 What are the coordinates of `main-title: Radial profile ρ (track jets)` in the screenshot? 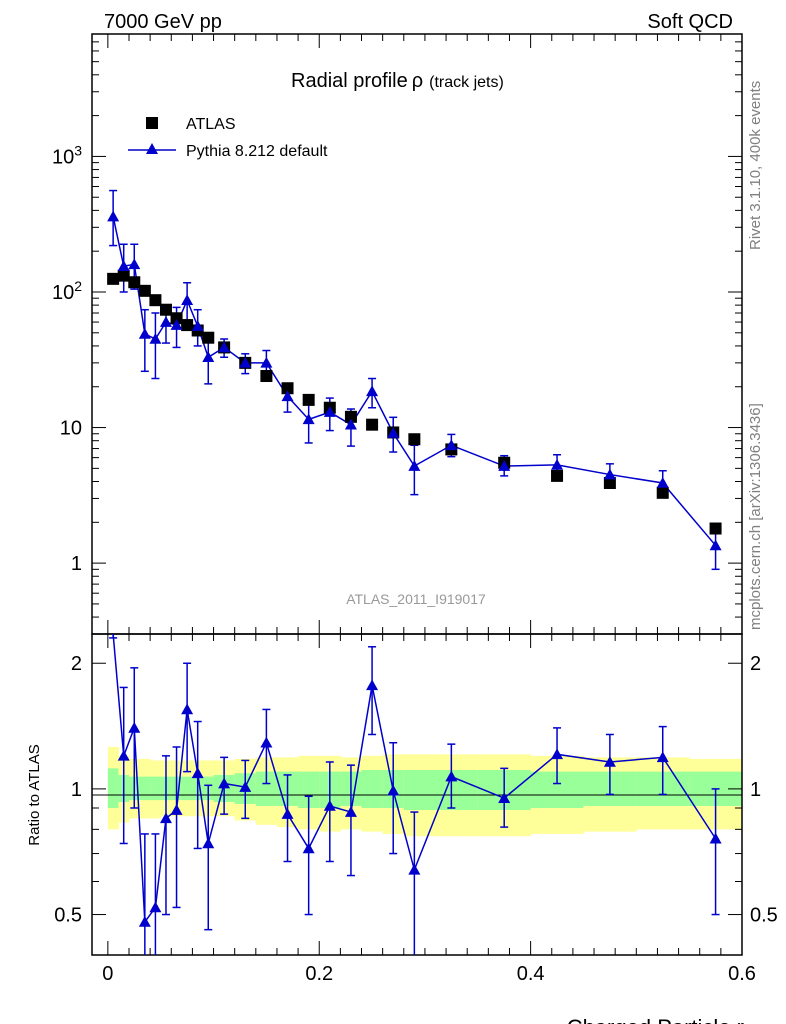 It's located at (397, 81).